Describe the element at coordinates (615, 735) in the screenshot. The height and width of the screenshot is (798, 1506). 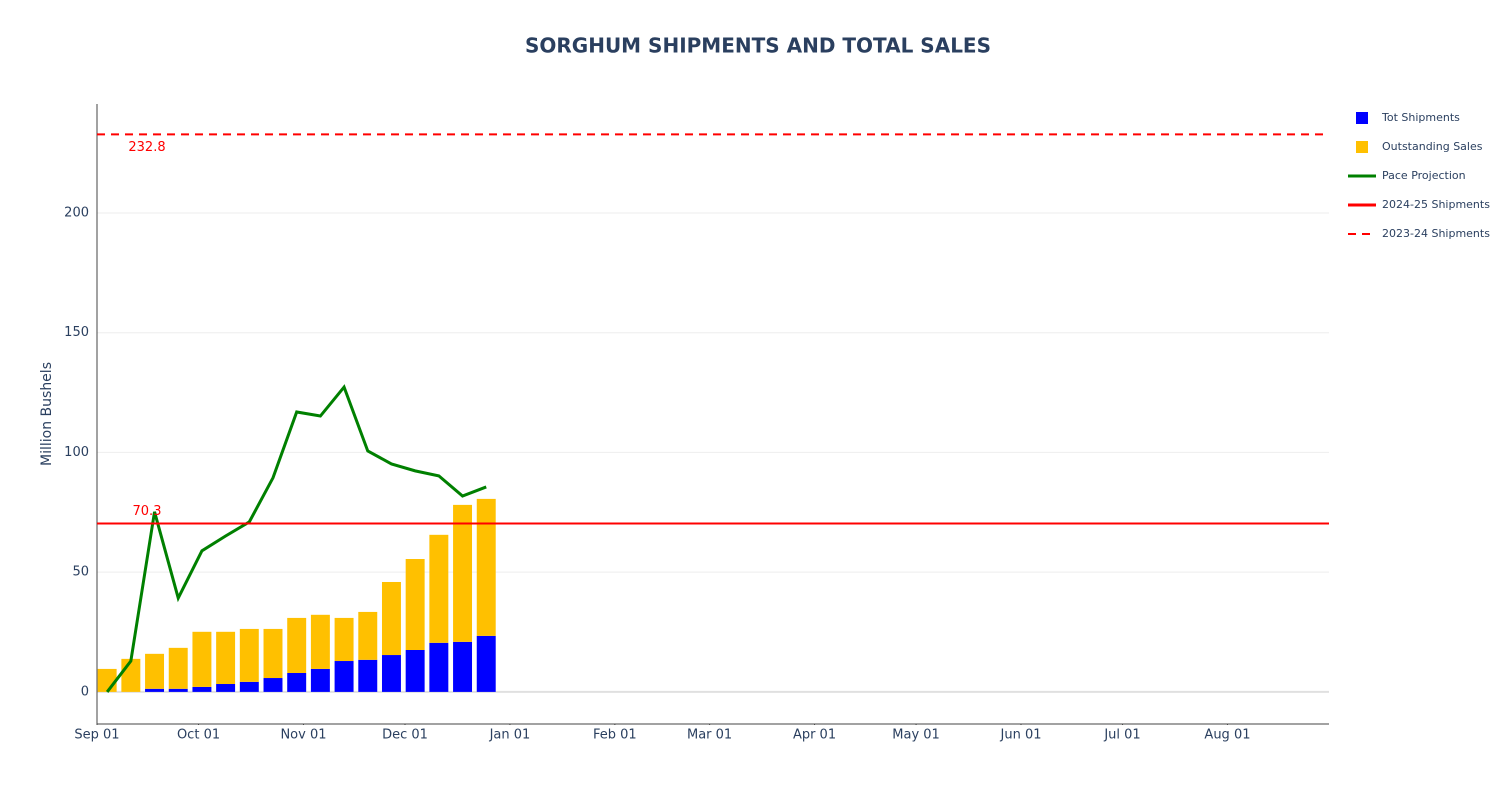
I see `x-tick-label: Feb 01` at that location.